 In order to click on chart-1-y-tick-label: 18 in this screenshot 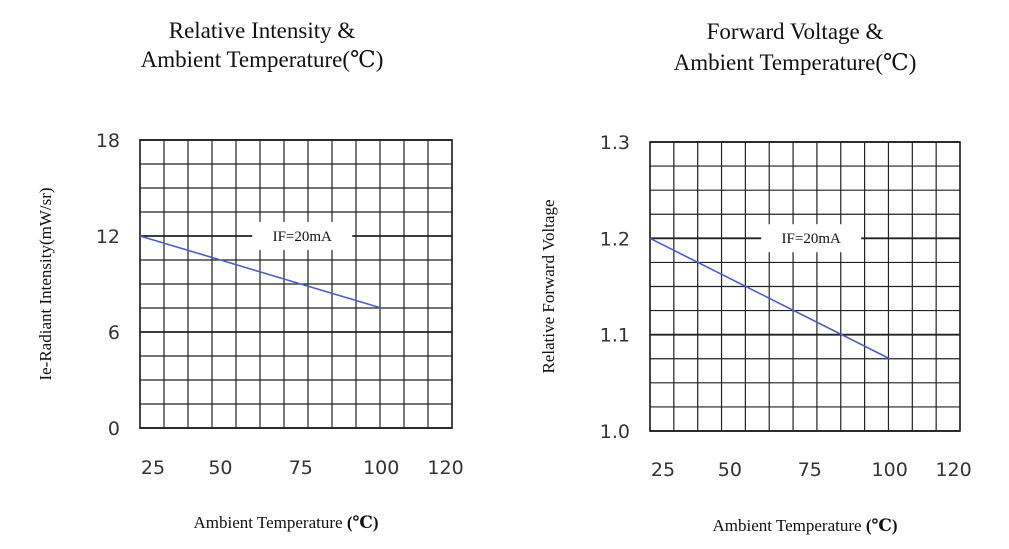, I will do `click(108, 141)`.